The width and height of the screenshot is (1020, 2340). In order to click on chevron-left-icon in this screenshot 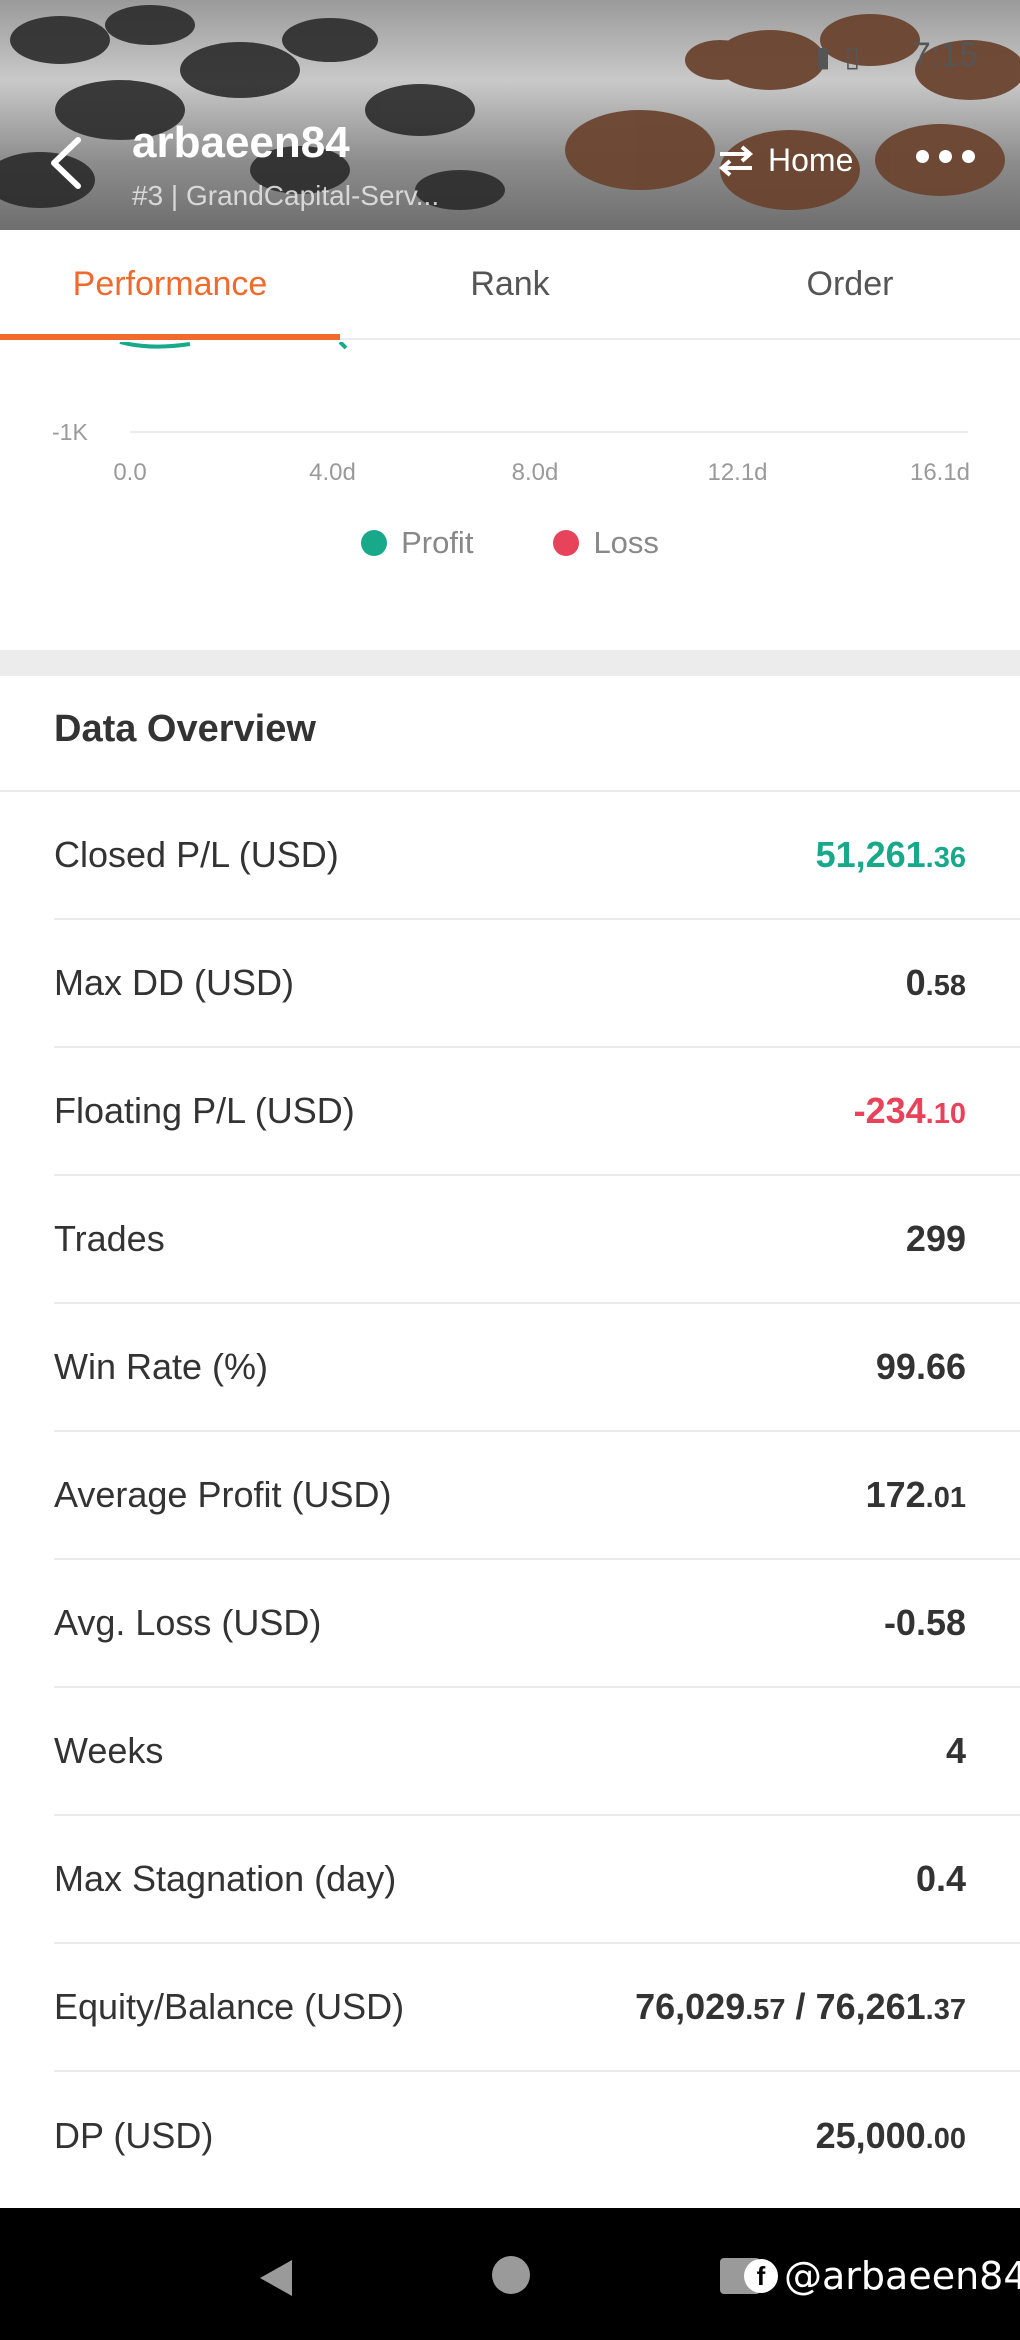, I will do `click(66, 163)`.